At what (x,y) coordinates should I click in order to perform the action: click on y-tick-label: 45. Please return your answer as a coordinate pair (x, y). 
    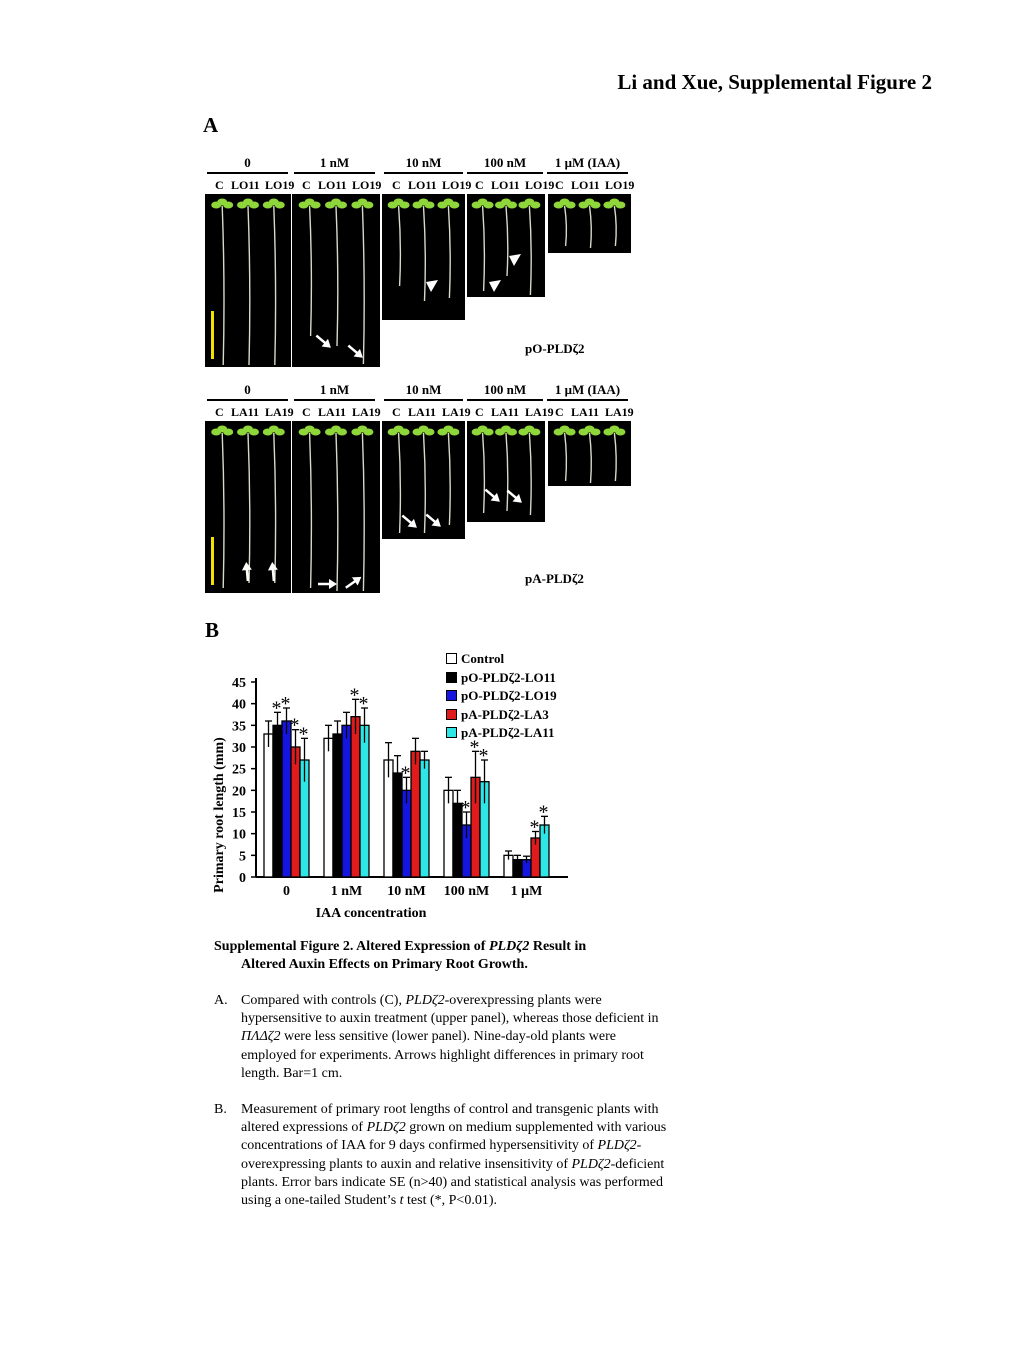
    Looking at the image, I should click on (239, 683).